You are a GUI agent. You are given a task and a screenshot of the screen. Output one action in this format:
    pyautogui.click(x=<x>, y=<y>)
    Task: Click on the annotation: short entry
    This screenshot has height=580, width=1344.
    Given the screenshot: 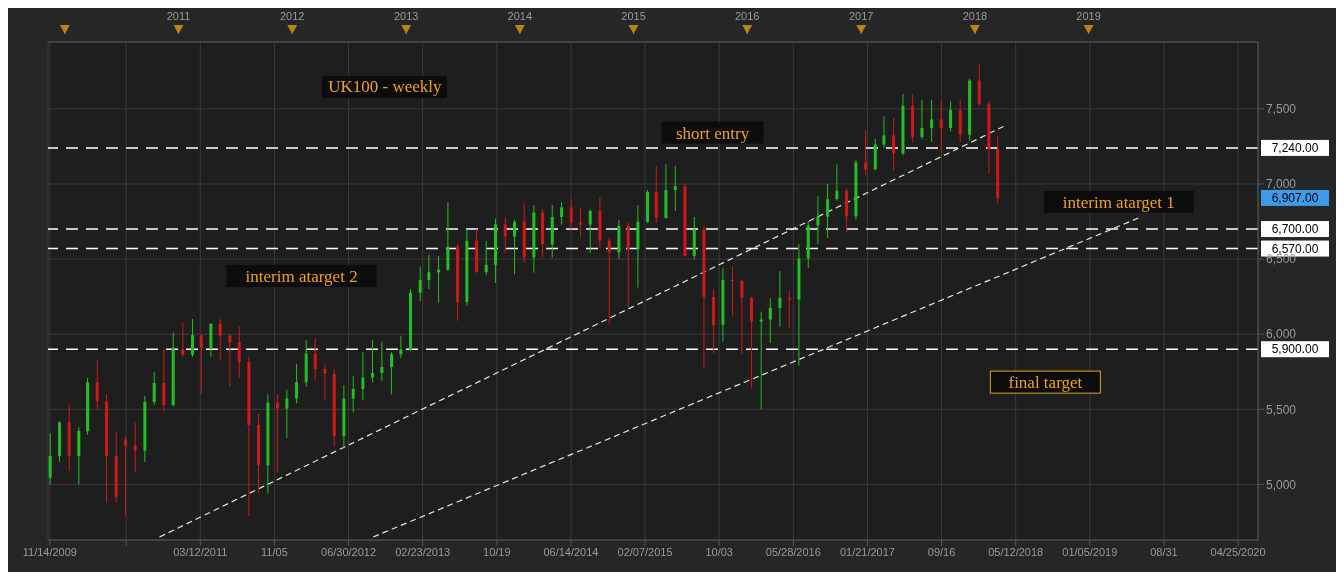 What is the action you would take?
    pyautogui.click(x=713, y=133)
    